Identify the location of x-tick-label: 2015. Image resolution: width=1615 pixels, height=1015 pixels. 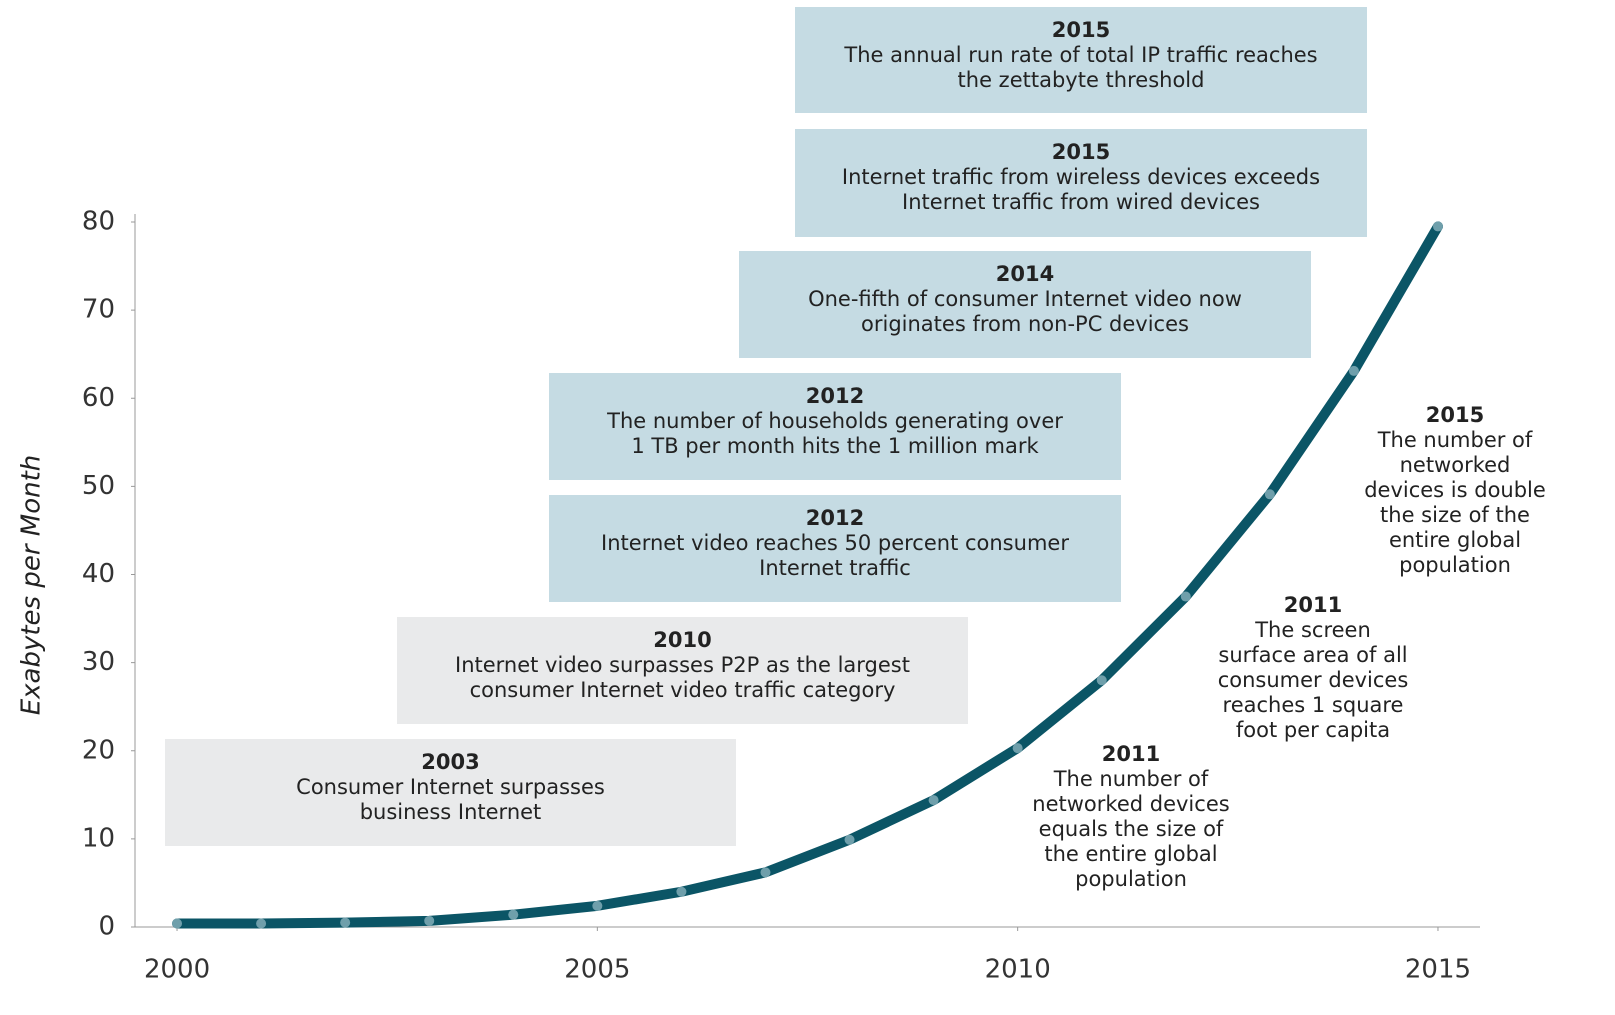
(1438, 970).